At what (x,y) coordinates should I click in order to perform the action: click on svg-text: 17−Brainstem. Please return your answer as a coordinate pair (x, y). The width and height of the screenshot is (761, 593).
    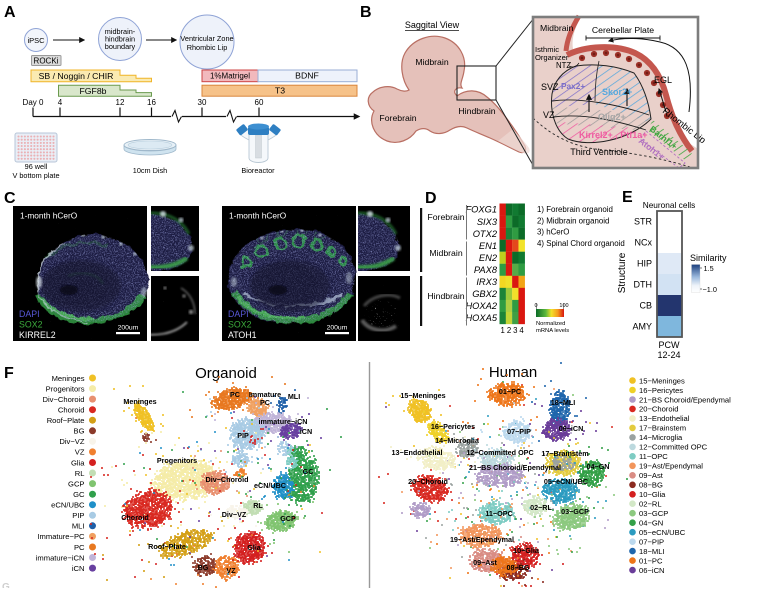
    Looking at the image, I should click on (662, 428).